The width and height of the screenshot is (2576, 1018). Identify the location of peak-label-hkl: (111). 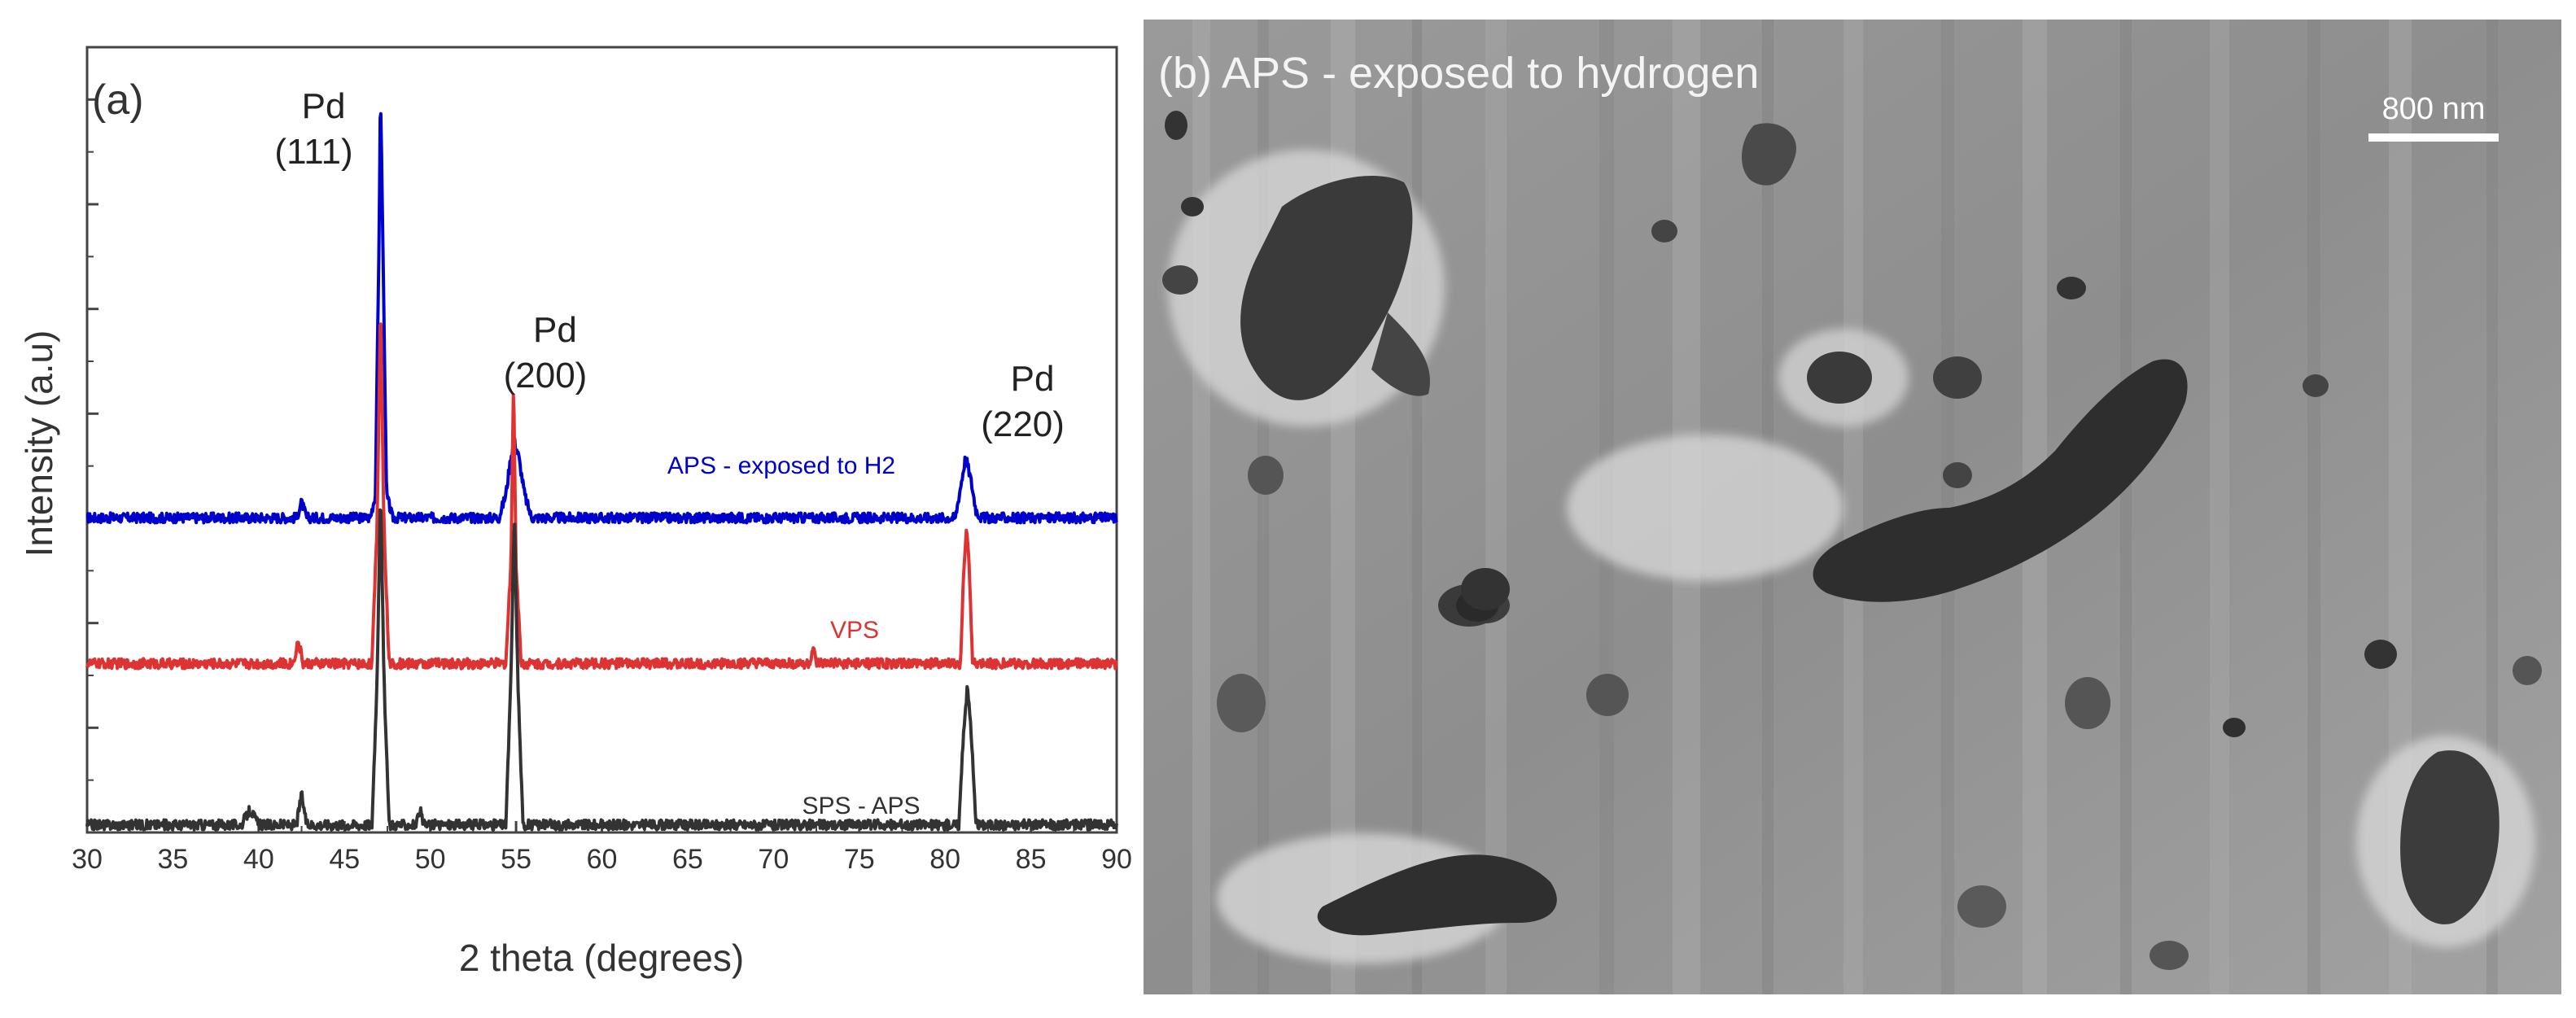
(313, 152).